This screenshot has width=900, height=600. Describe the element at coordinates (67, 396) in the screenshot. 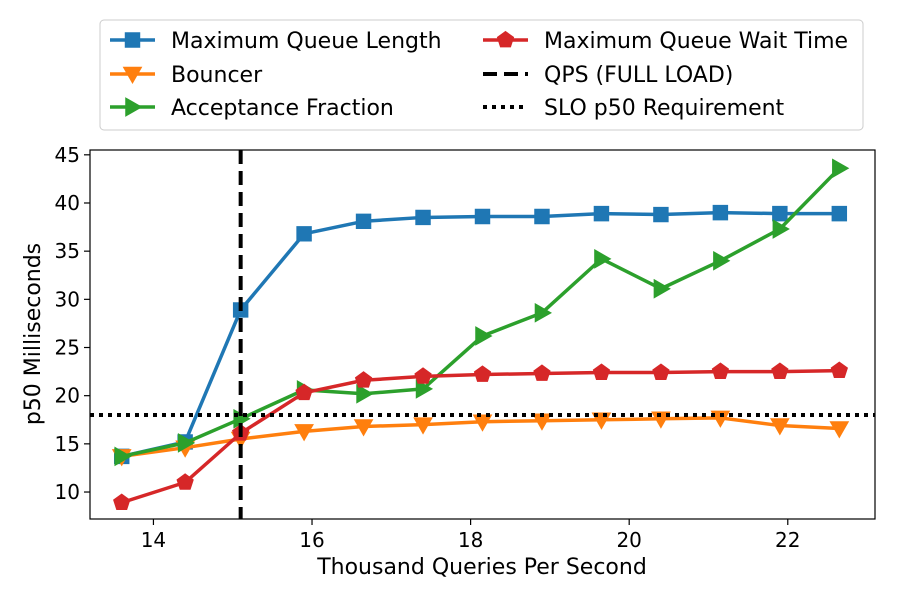

I see `y-tick-label: 20` at that location.